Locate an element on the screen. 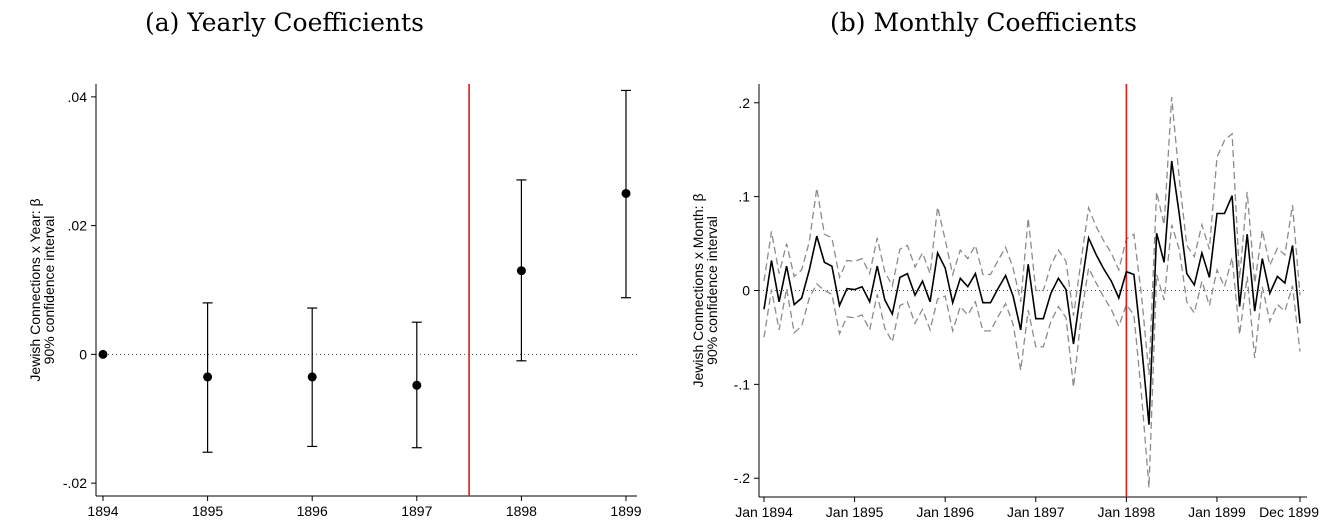 The image size is (1321, 525). panel-b-y-tick-label: .2 is located at coordinates (744, 103).